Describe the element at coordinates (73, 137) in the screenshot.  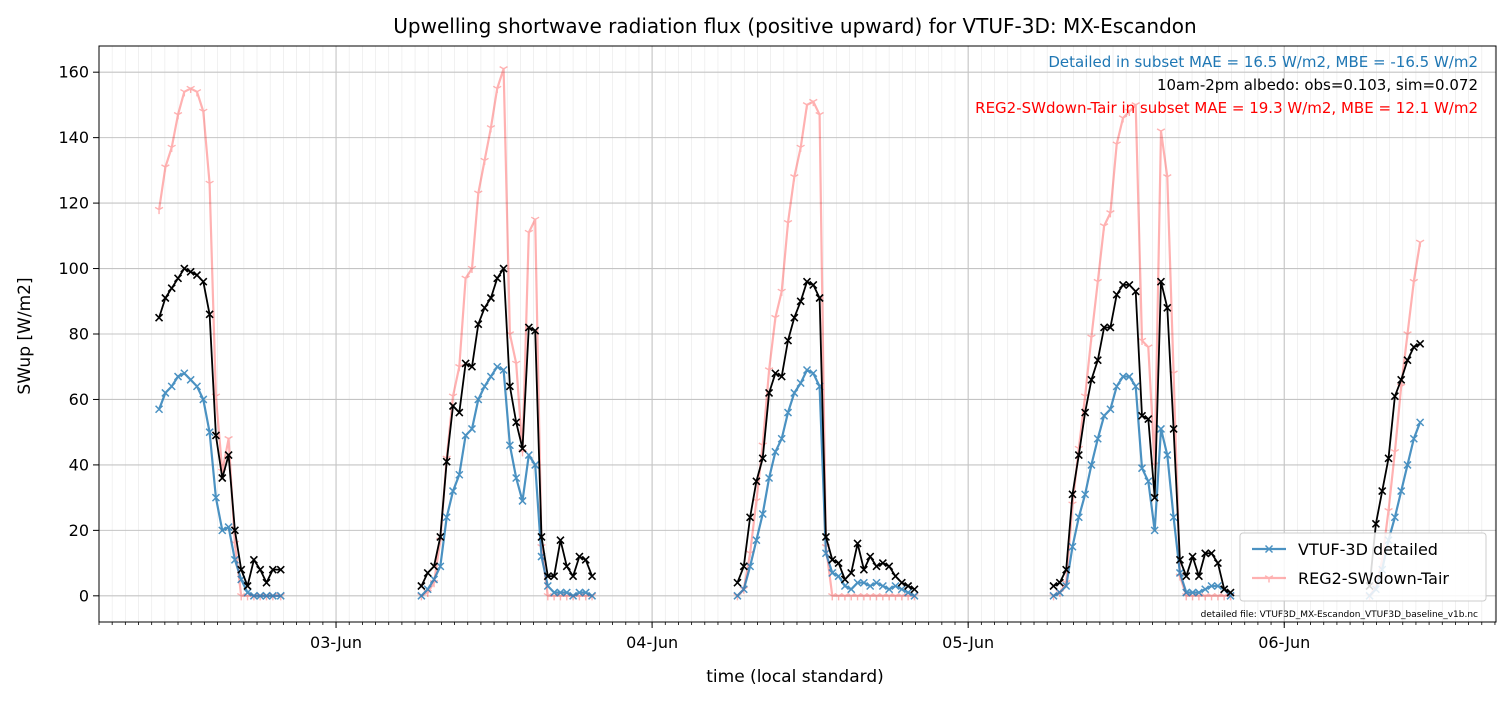
I see `y-tick-label: 140` at that location.